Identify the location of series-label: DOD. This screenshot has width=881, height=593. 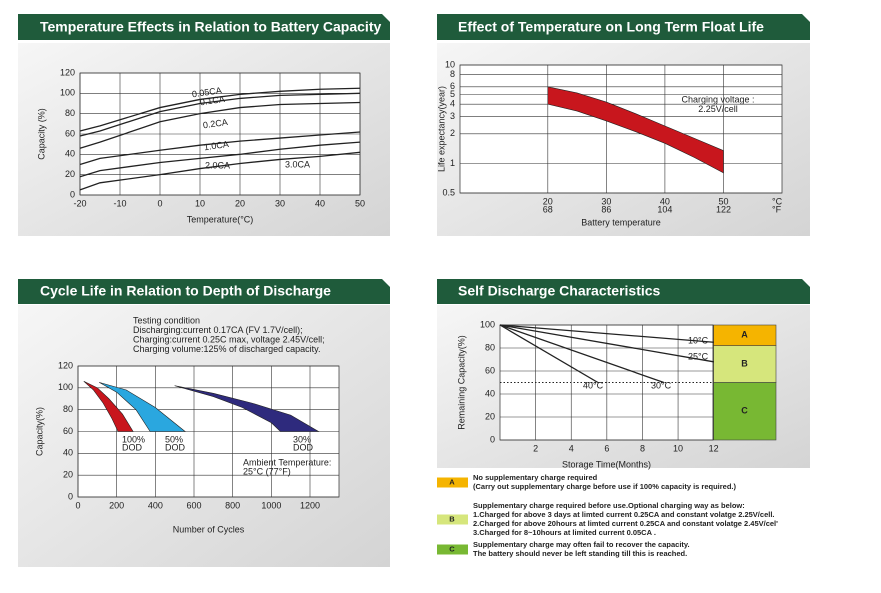
(132, 447).